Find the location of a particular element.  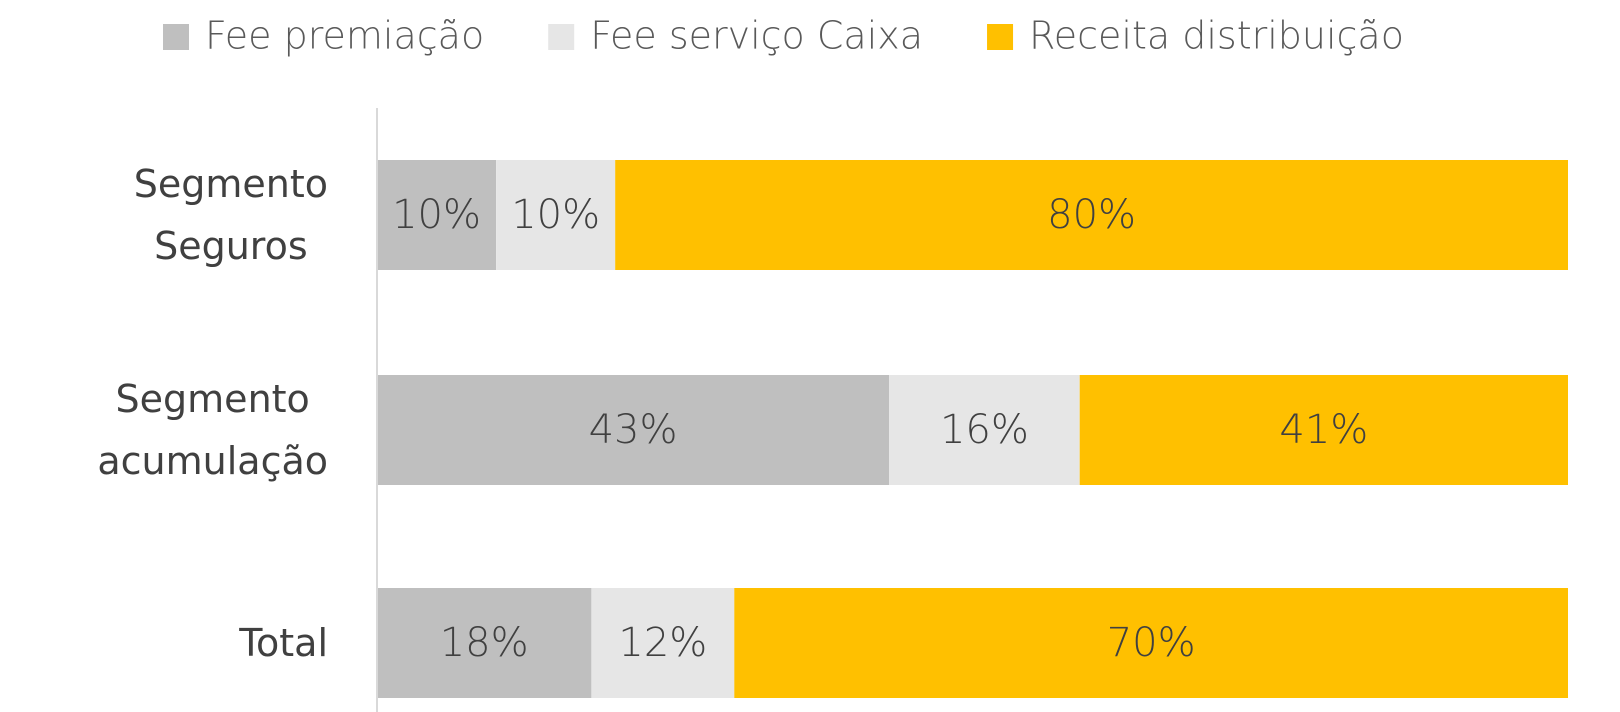

data-label: 41% is located at coordinates (1323, 430).